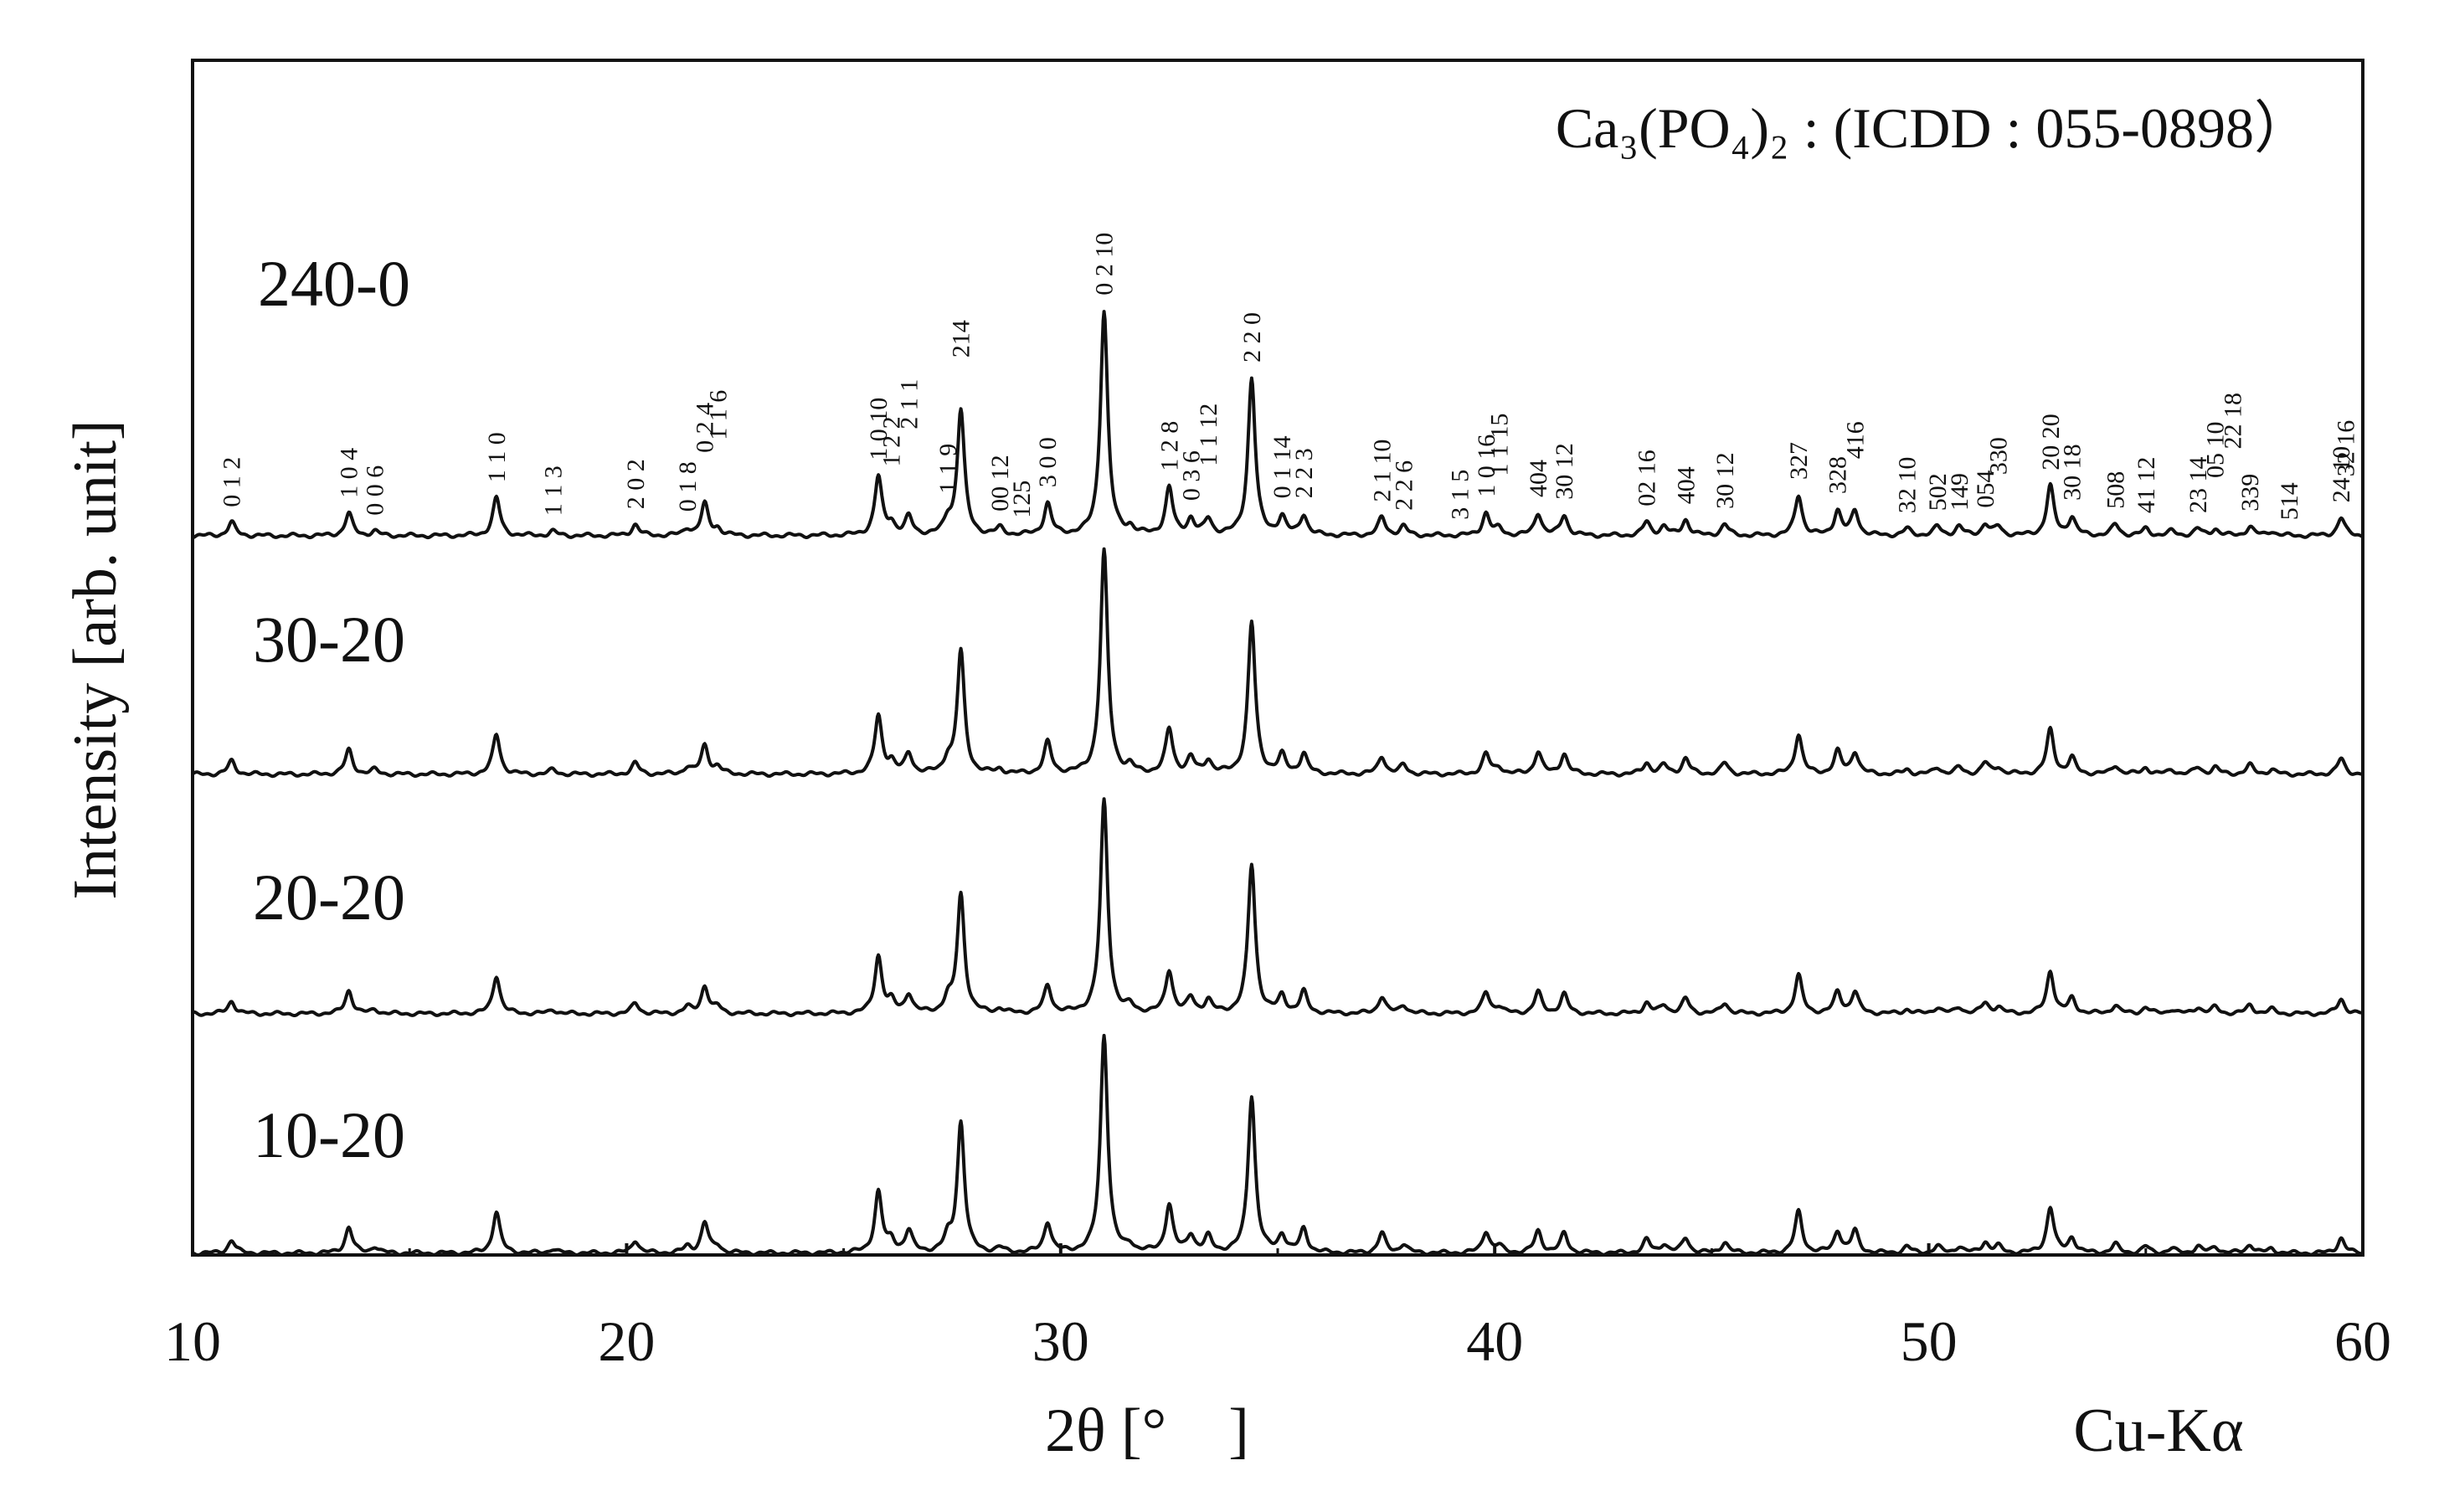  Describe the element at coordinates (1382, 471) in the screenshot. I see `hkl-label: 2 1 10` at that location.